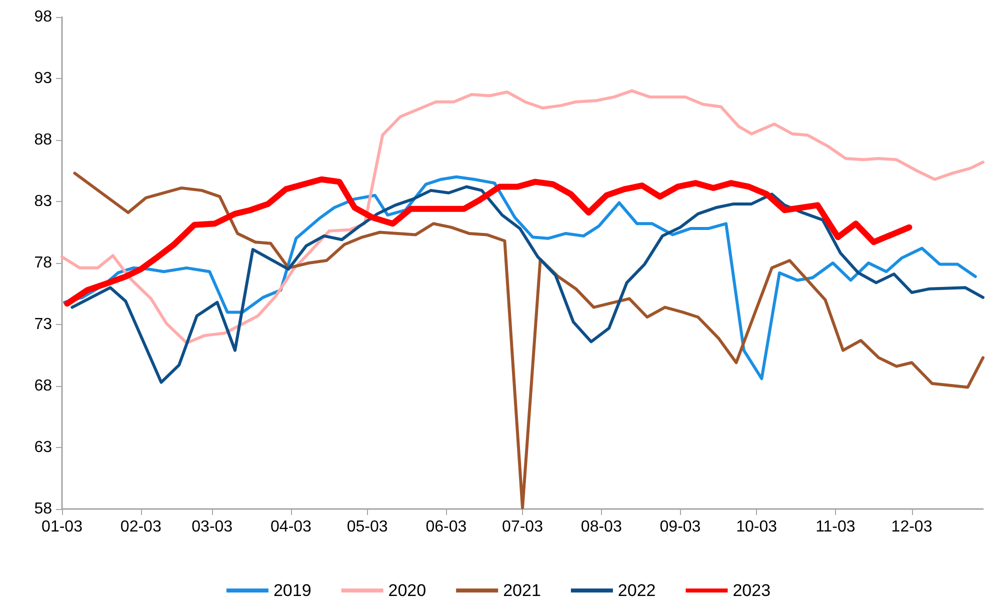  What do you see at coordinates (43, 386) in the screenshot?
I see `y-tick-label: 68` at bounding box center [43, 386].